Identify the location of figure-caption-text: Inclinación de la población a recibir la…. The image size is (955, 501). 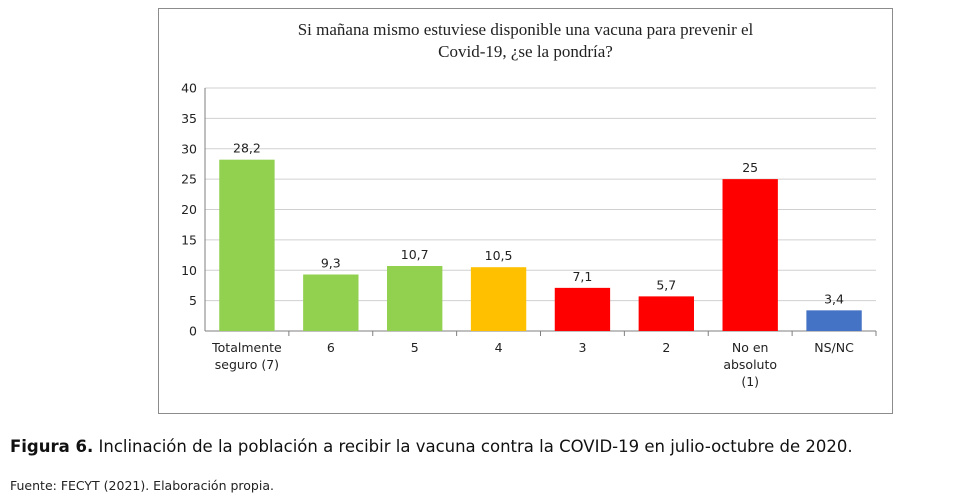
(473, 446).